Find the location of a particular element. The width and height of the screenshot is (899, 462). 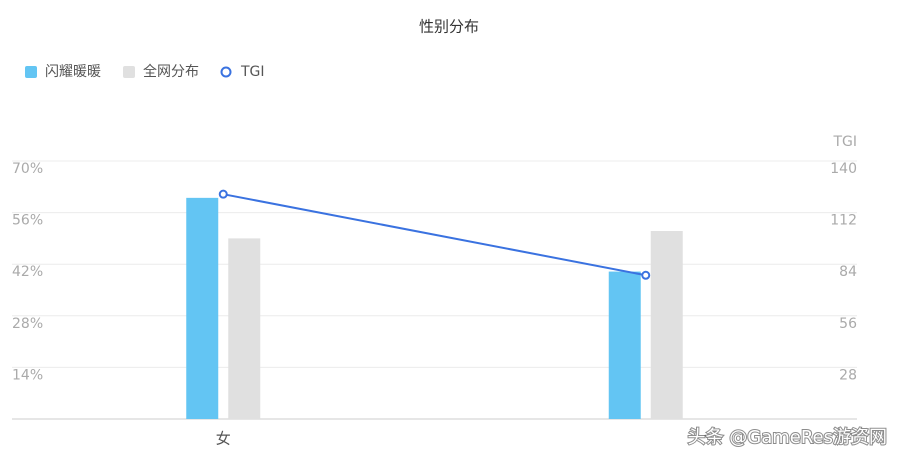

watermark: 头条 @GameRes游资网 is located at coordinates (787, 437).